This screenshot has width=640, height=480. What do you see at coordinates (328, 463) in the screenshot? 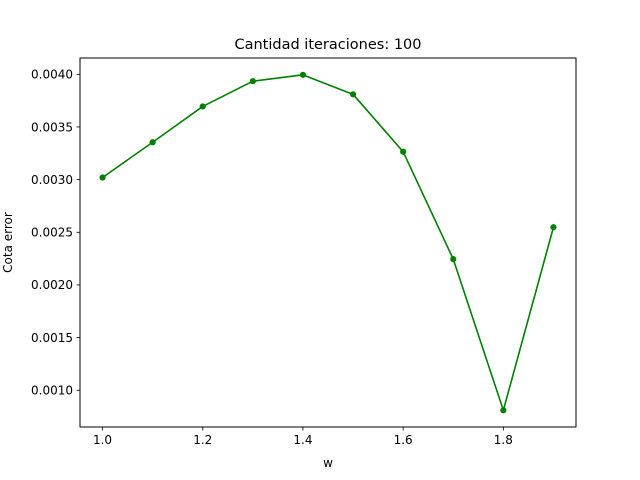
I see `x-axis-label: w` at bounding box center [328, 463].